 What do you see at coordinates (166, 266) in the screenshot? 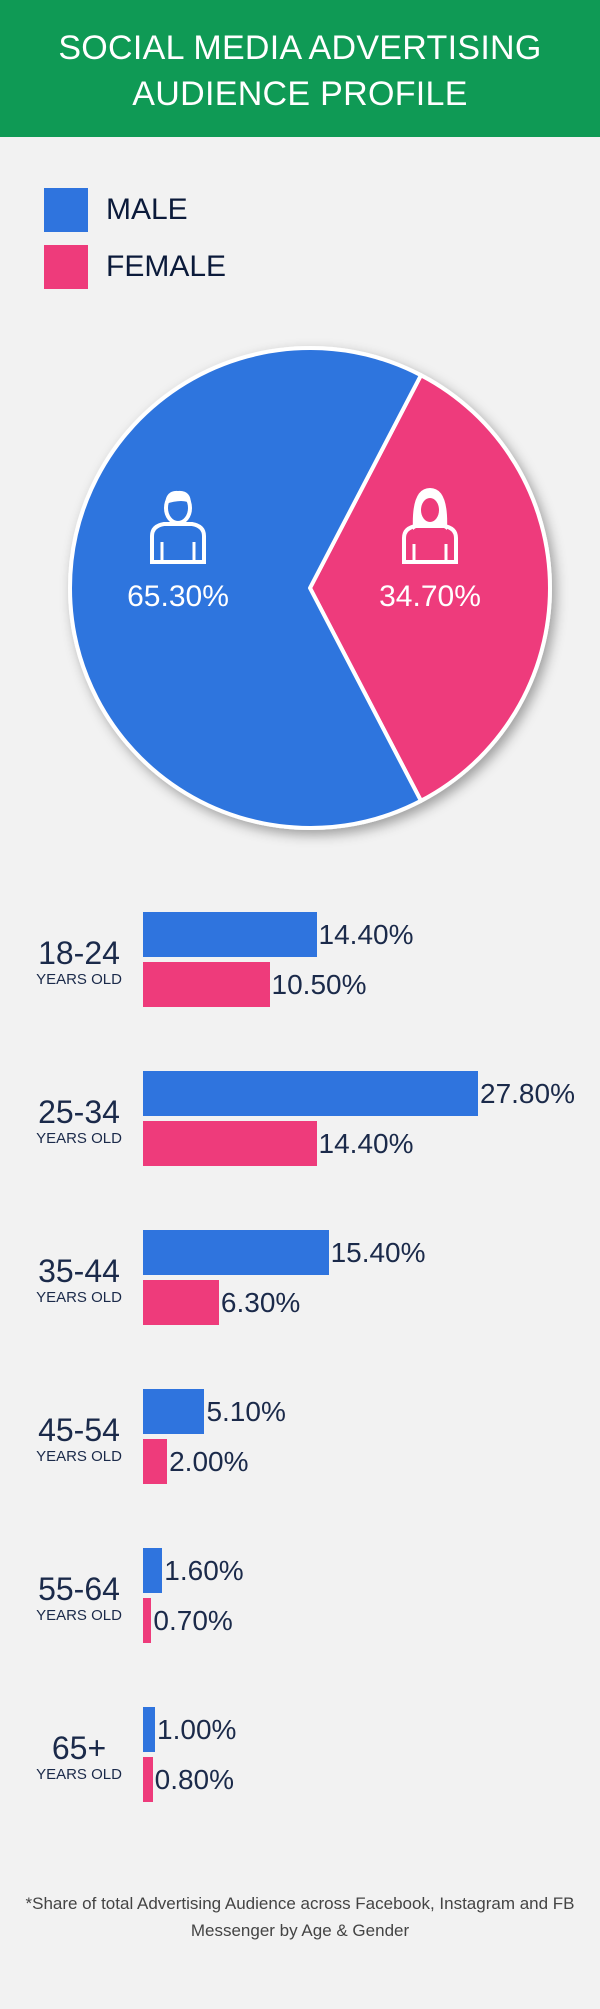
I see `legend-label-female: FEMALE` at bounding box center [166, 266].